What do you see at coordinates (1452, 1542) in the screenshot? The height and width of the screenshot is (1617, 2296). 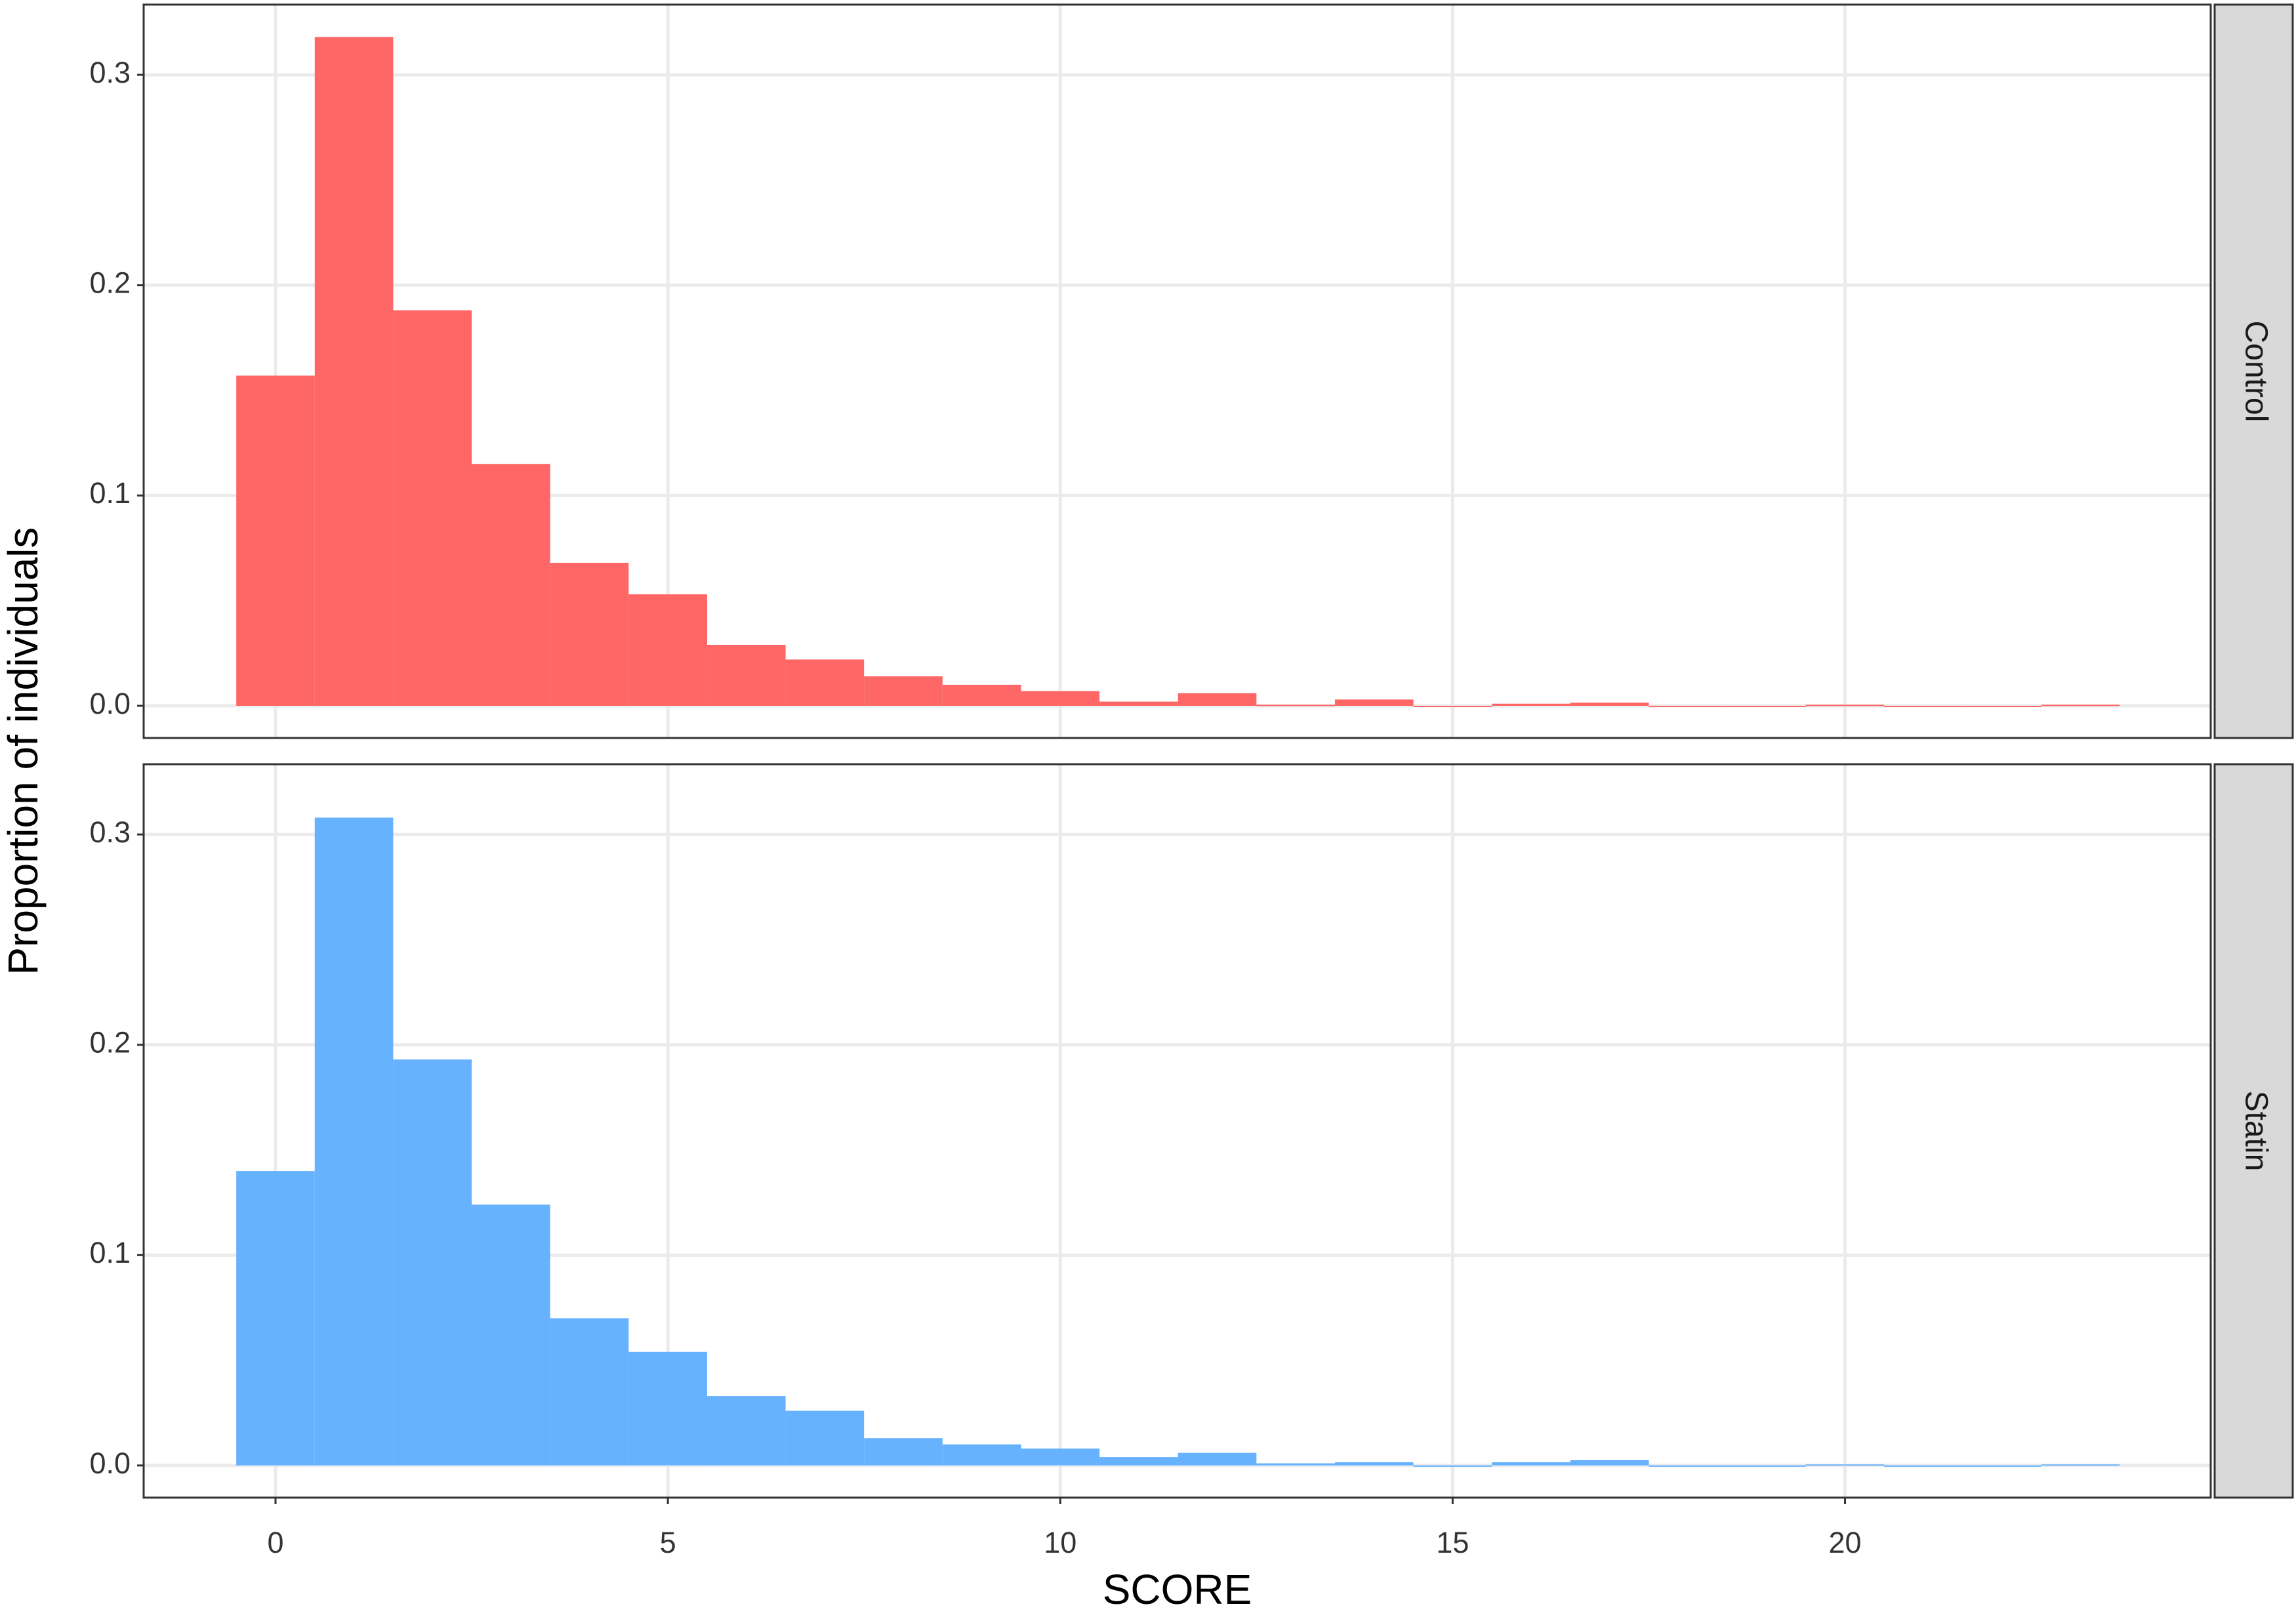 I see `x-tick-label: 15` at bounding box center [1452, 1542].